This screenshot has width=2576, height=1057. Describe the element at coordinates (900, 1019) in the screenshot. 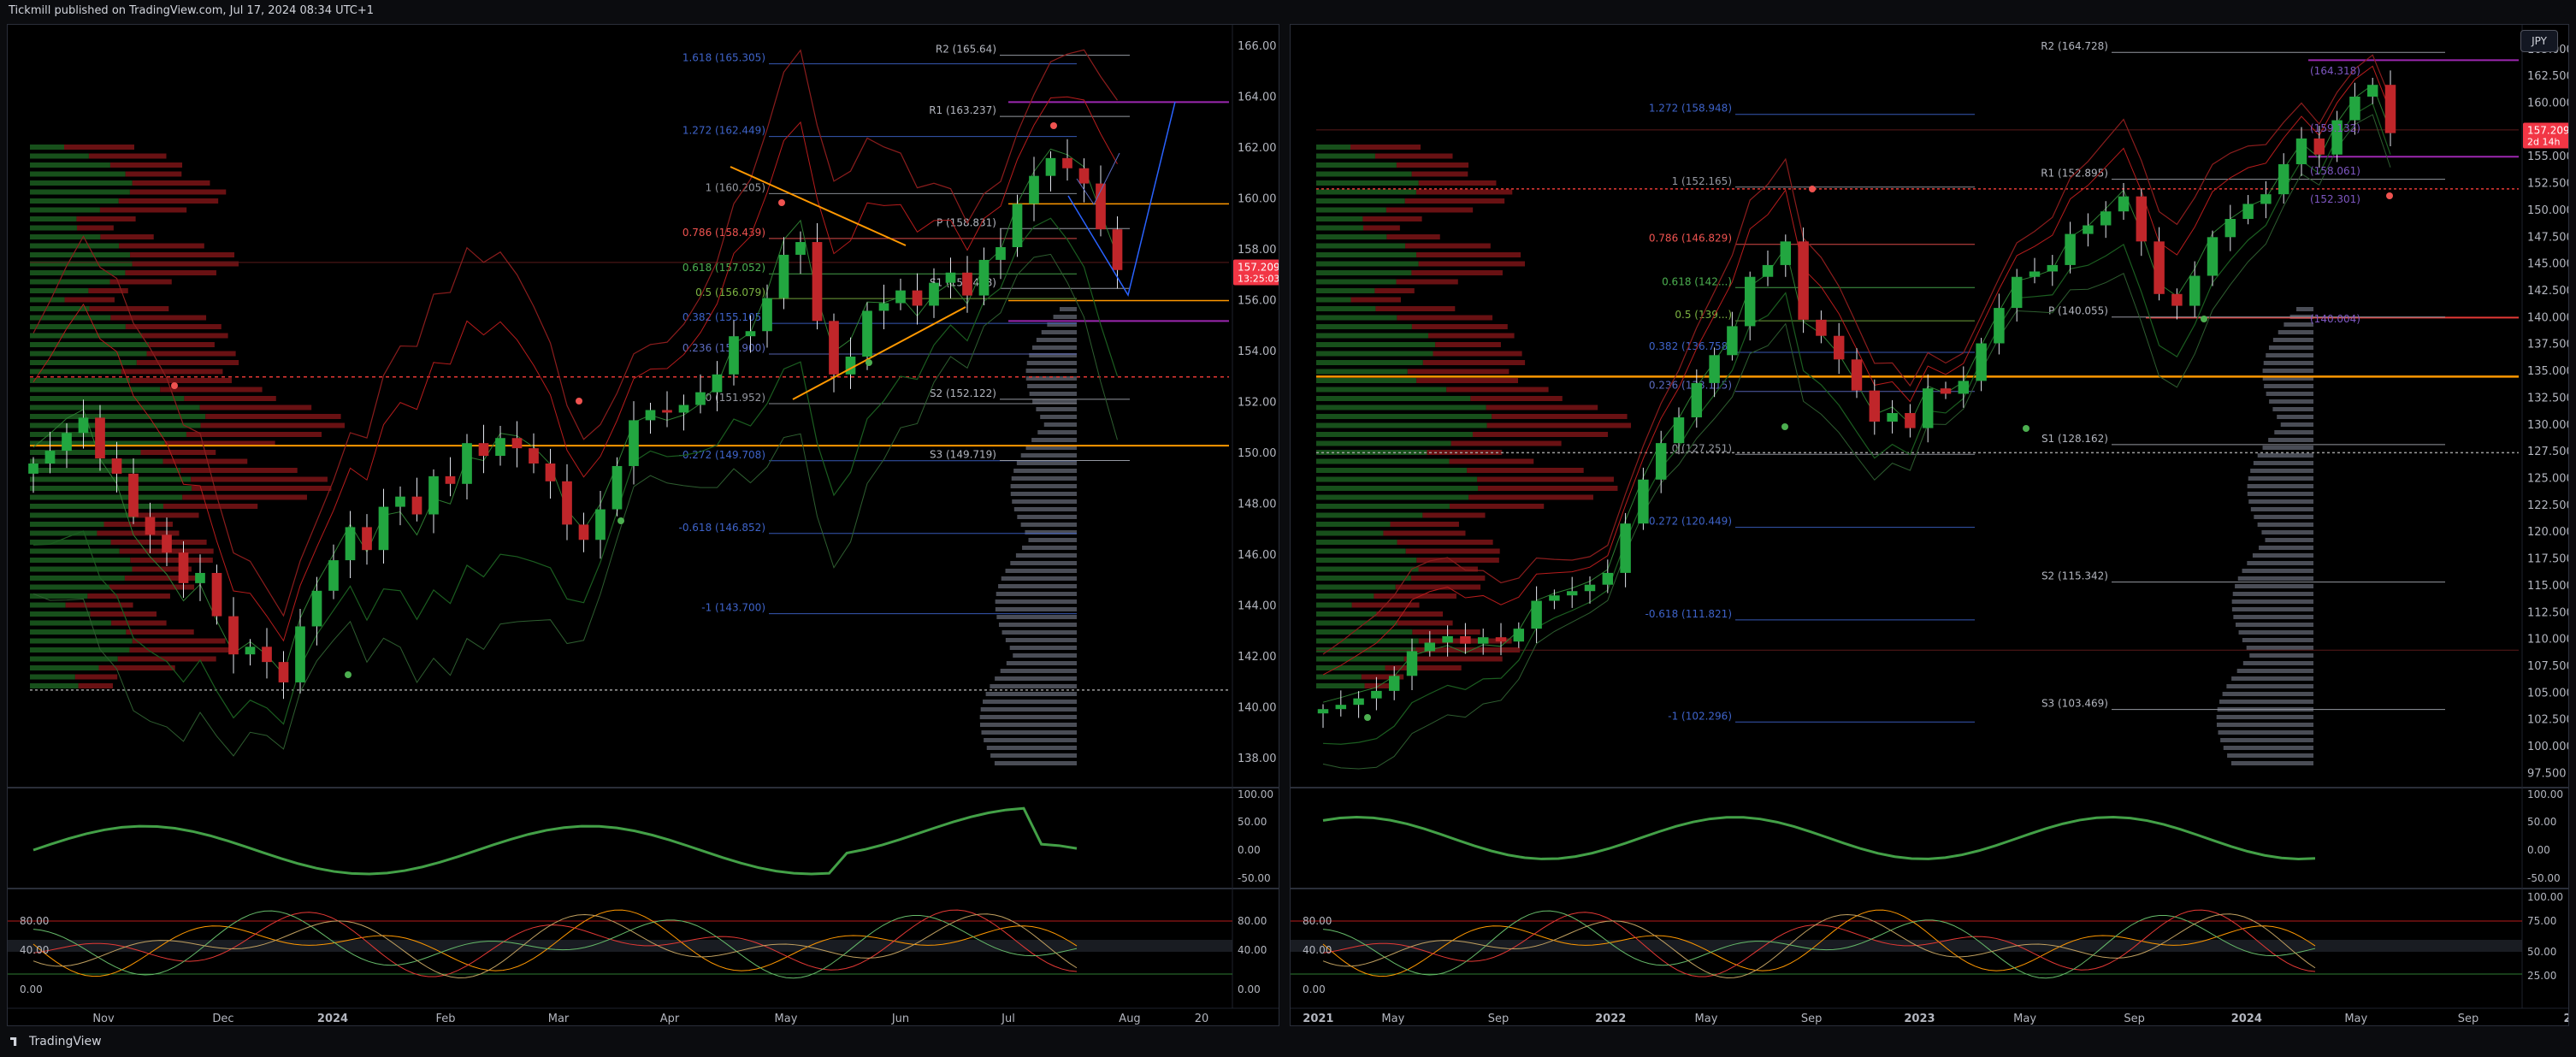

I see `time-axis-tick: Jun` at that location.